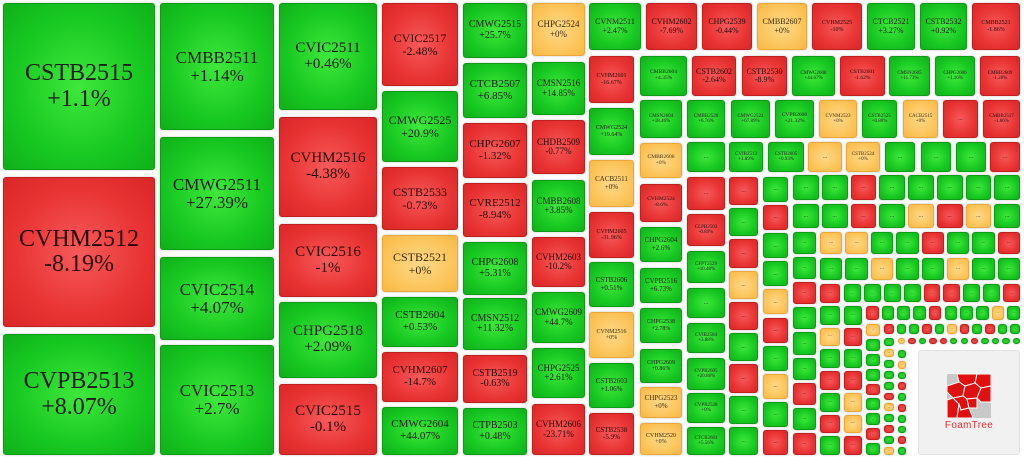  Describe the element at coordinates (495, 30) in the screenshot. I see `treemap-tile: CMWG2515 +25.7%` at that location.